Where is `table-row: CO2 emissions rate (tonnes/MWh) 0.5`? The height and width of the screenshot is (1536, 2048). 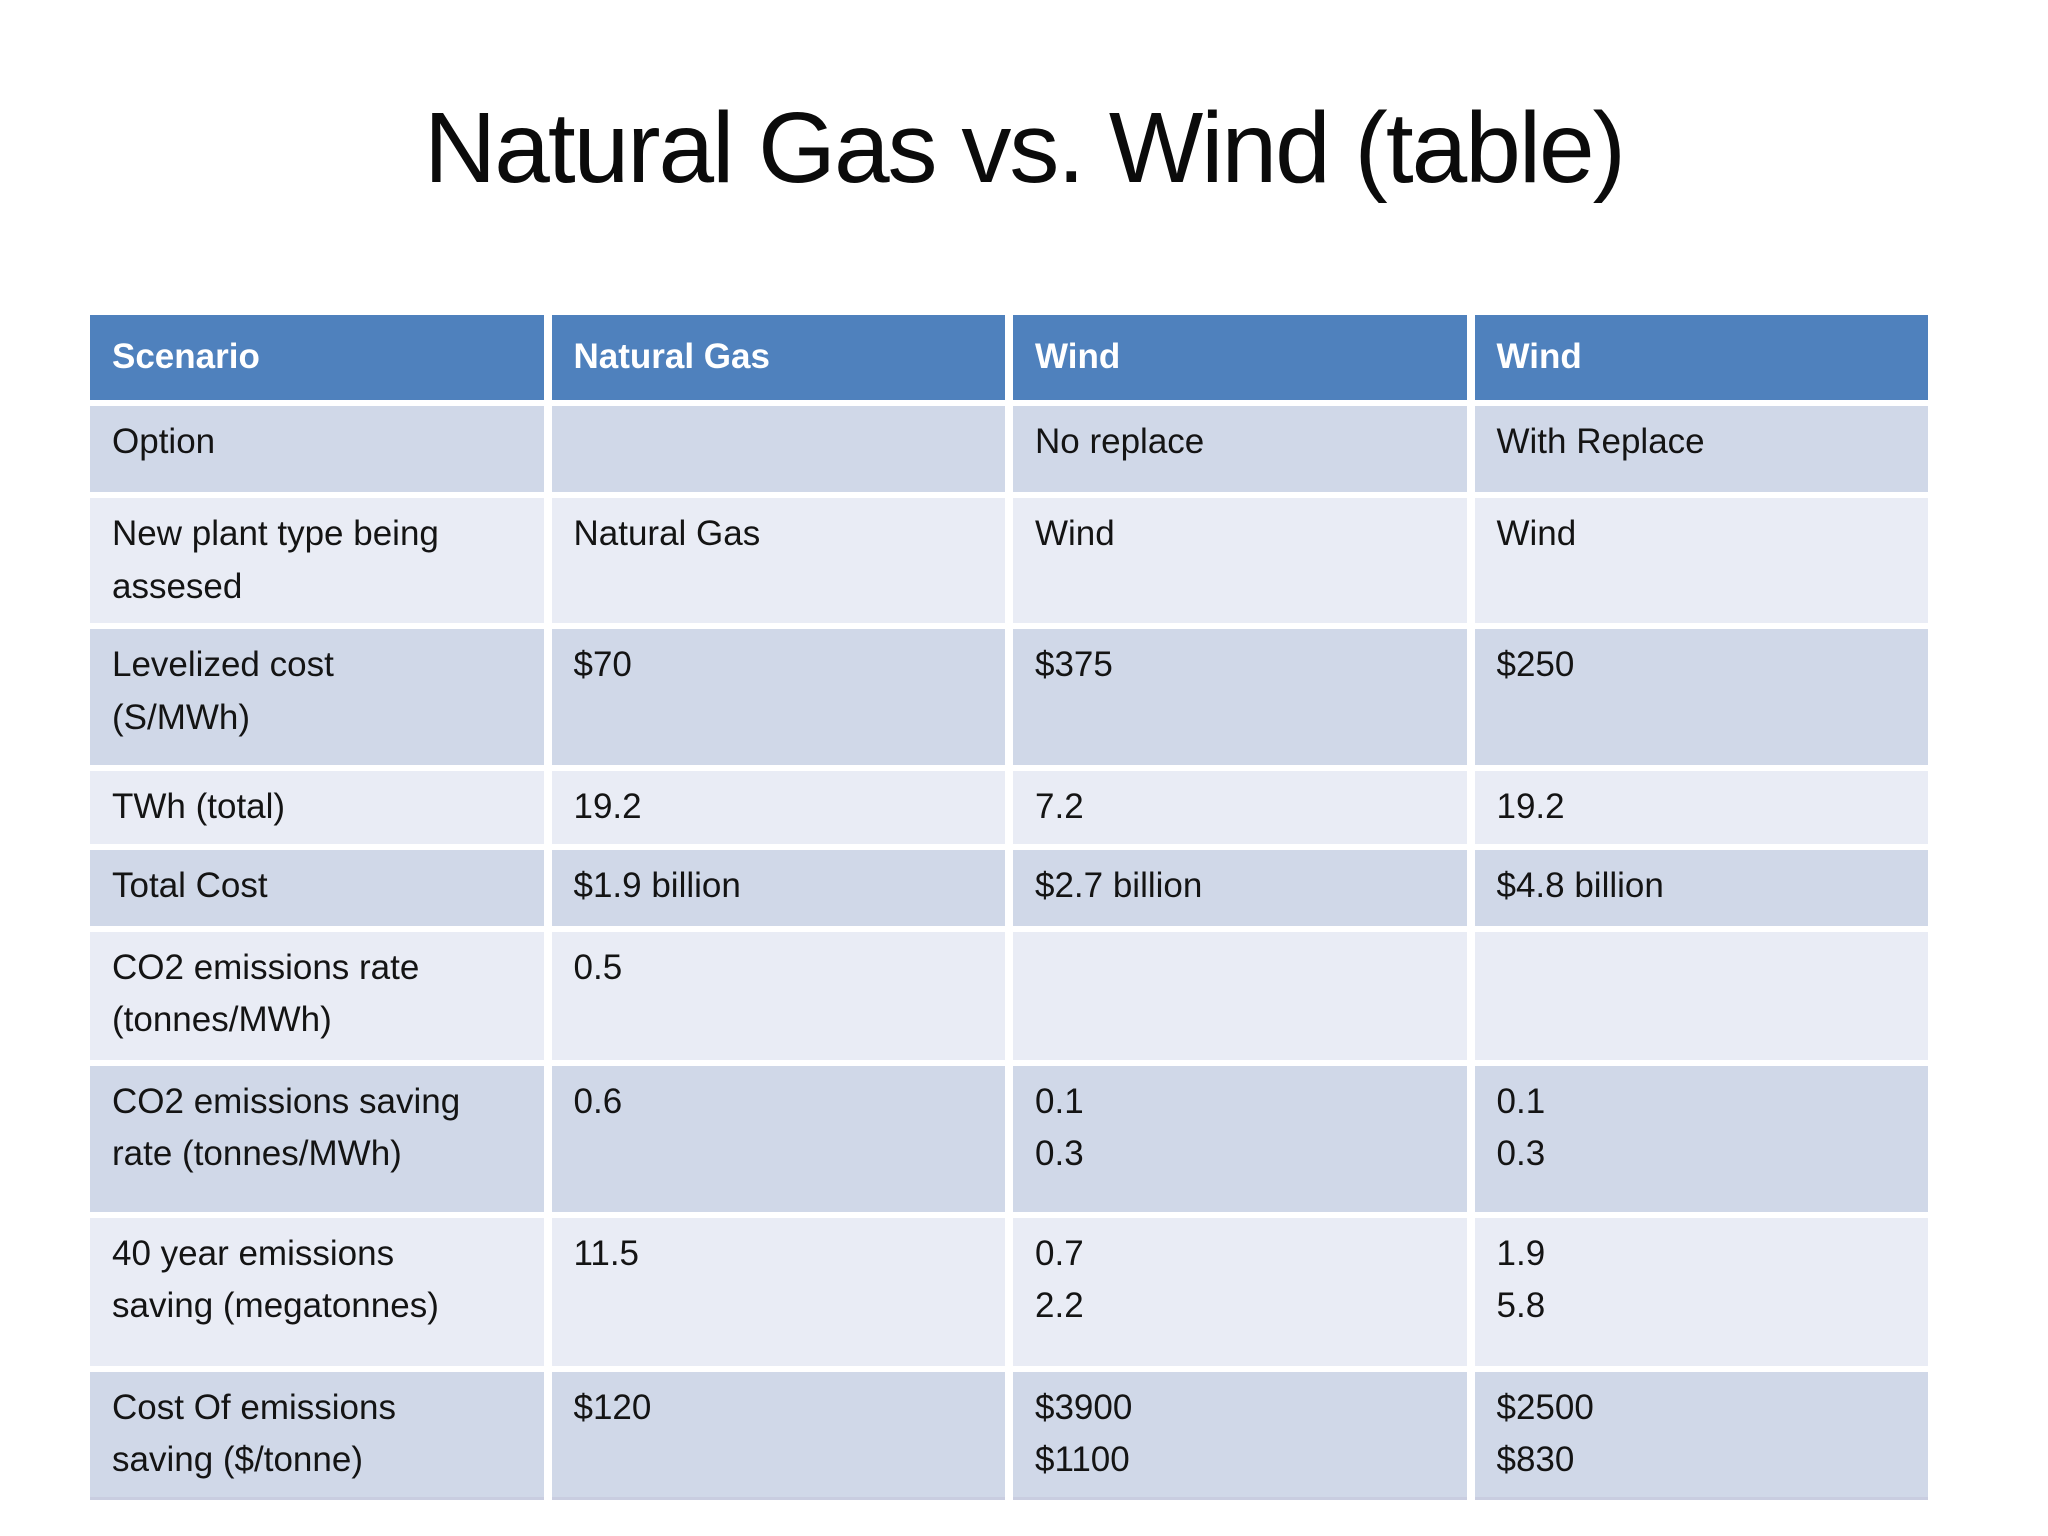 table-row: CO2 emissions rate (tonnes/MWh) 0.5 is located at coordinates (1009, 995).